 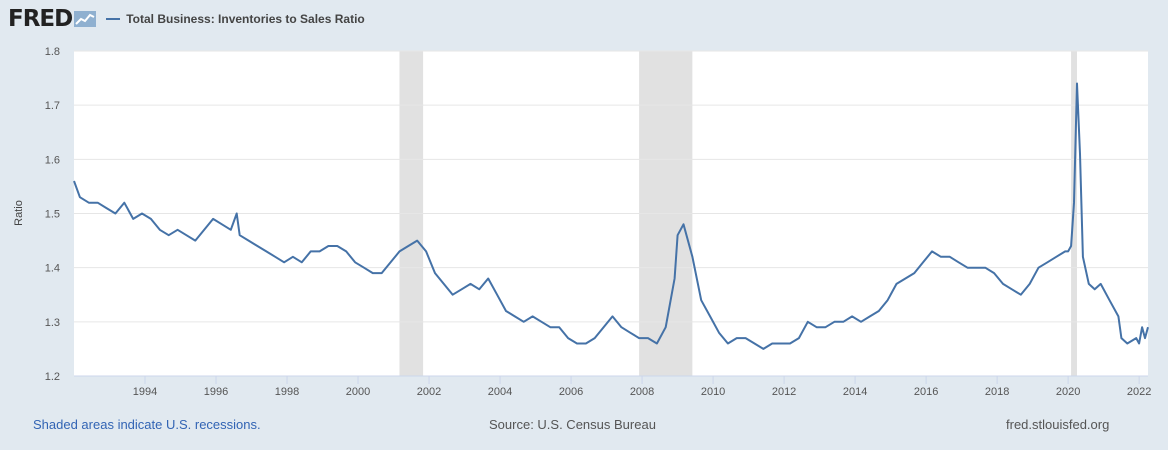 I want to click on logo-graph-icon, so click(x=85, y=19).